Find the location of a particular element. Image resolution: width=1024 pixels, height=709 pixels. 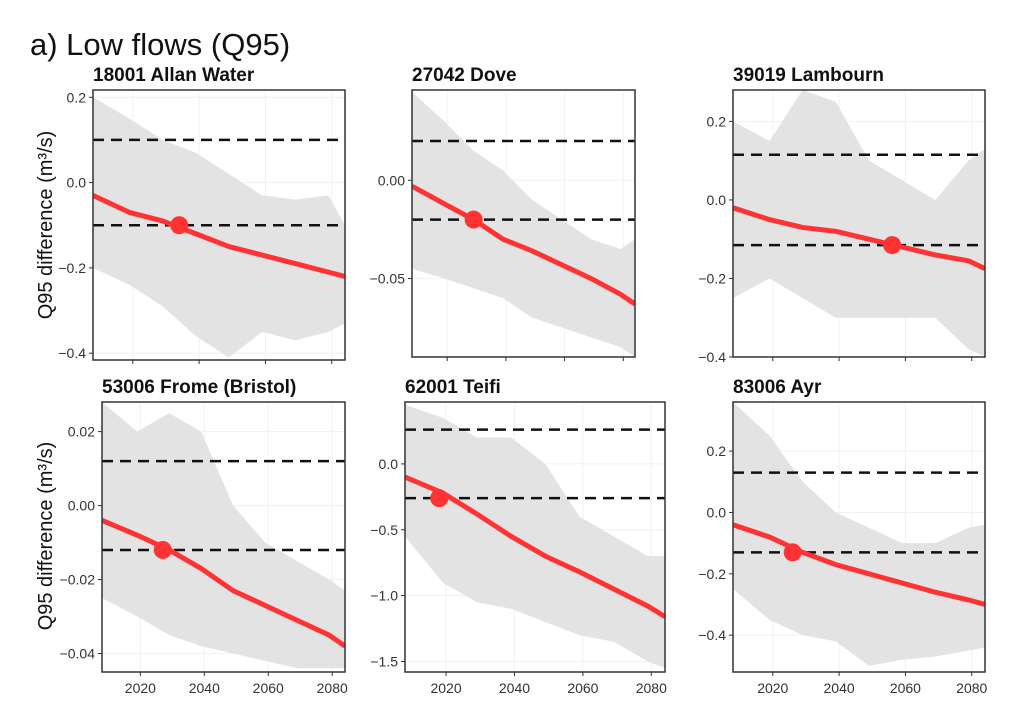

panel-3: 39019 Lambourn 0.2 0.0 −0.2 −0.4 is located at coordinates (842, 215).